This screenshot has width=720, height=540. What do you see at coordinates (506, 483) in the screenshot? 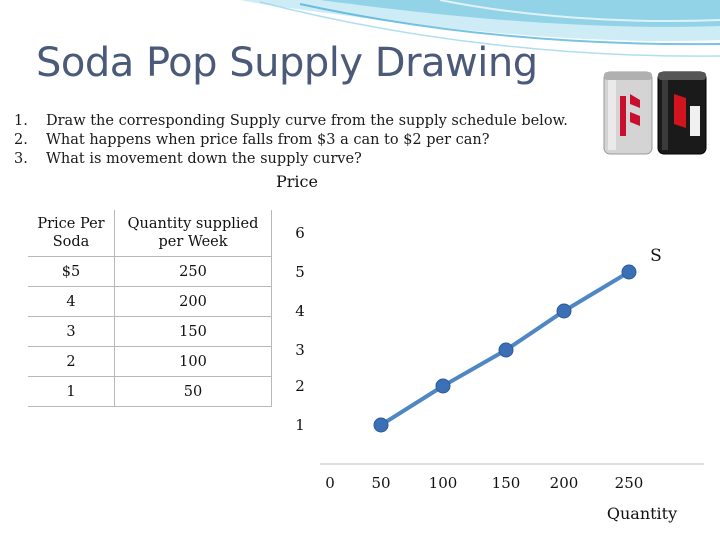
I see `x-tick-label: 150` at bounding box center [506, 483].